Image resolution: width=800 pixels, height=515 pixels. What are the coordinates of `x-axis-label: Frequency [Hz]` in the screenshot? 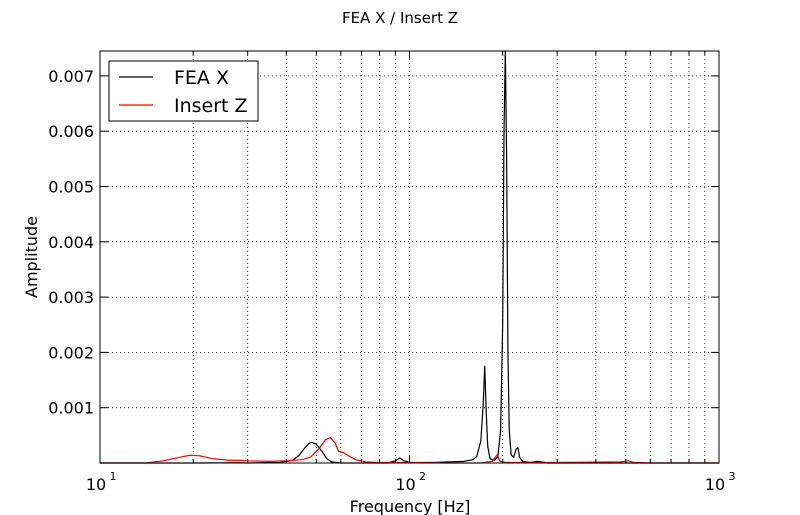 It's located at (410, 506).